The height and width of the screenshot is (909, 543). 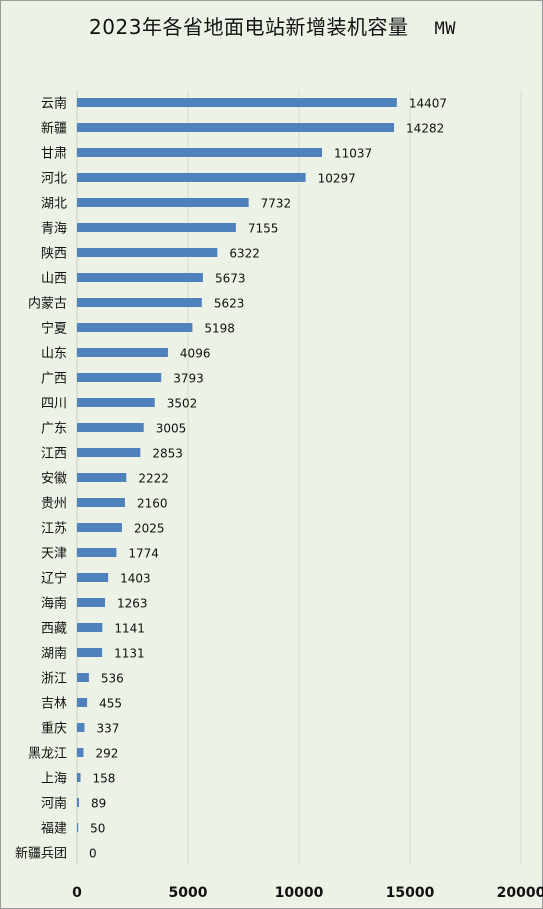 I want to click on category-label: 湖南, so click(x=54, y=654).